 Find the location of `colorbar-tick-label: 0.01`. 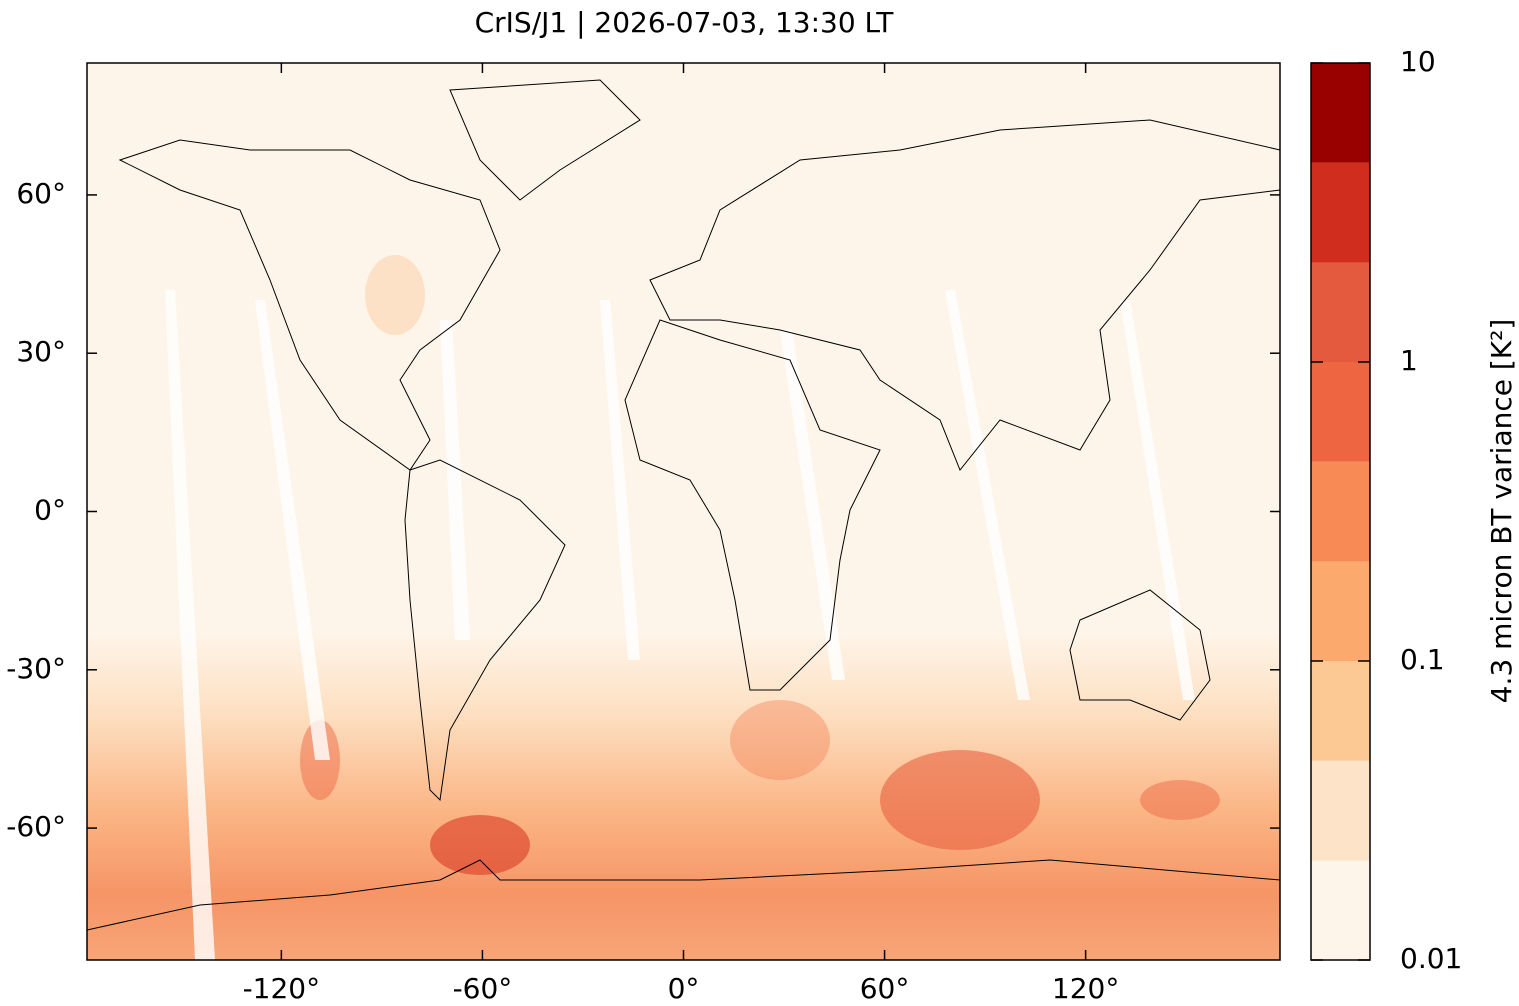

colorbar-tick-label: 0.01 is located at coordinates (1431, 958).